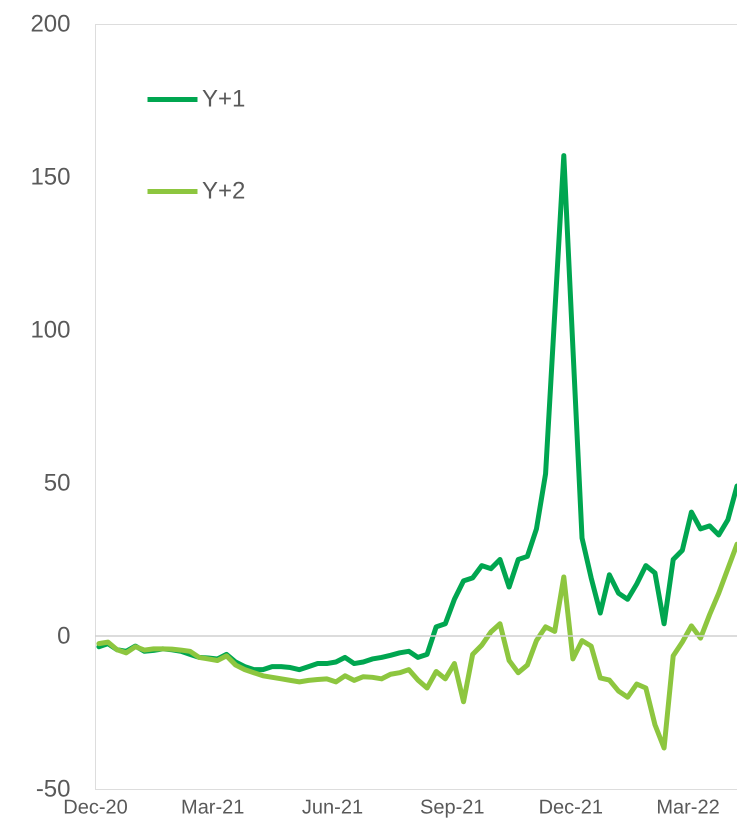  I want to click on legend-label: Y+1, so click(224, 99).